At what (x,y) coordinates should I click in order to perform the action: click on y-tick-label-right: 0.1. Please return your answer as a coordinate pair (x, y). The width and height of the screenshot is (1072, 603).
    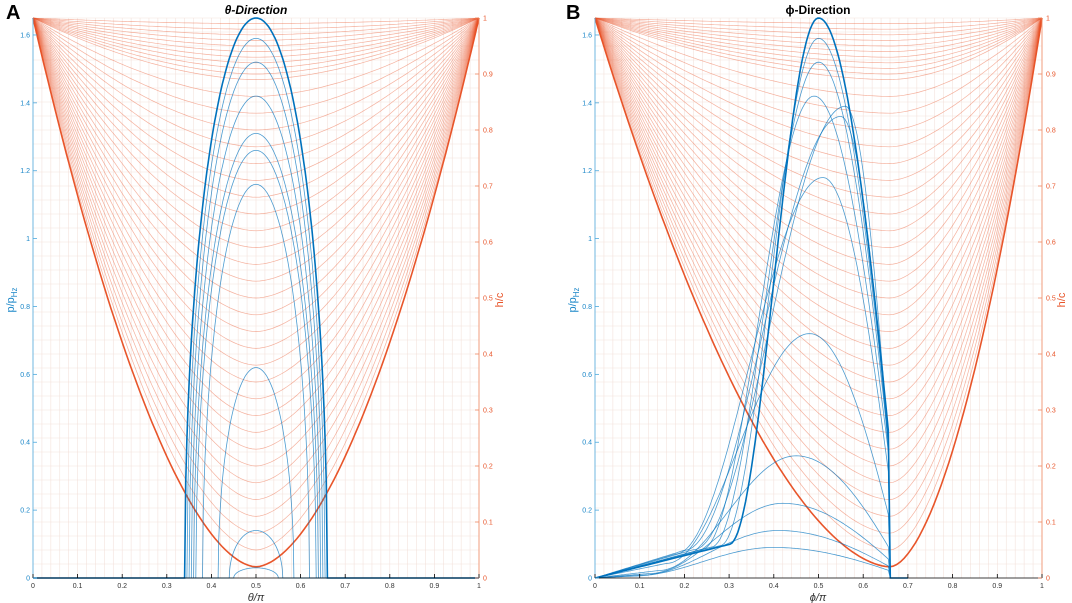
    Looking at the image, I should click on (488, 523).